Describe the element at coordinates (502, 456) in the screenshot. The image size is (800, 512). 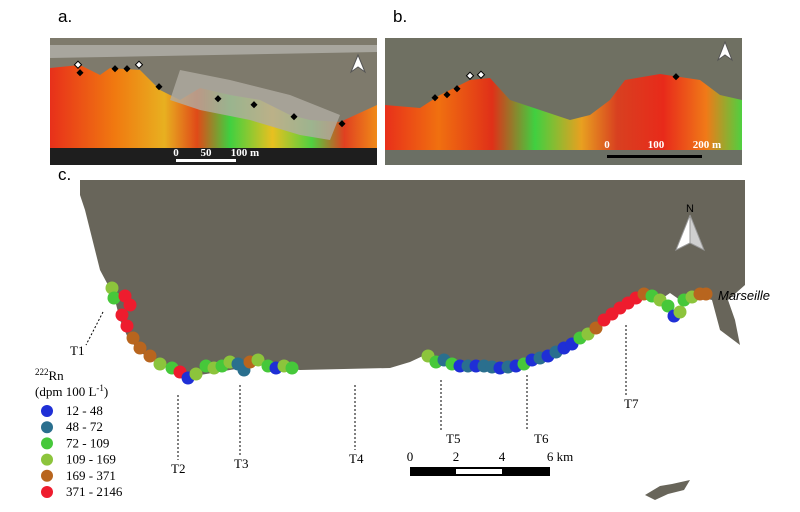
I see `scale-label: 4` at that location.